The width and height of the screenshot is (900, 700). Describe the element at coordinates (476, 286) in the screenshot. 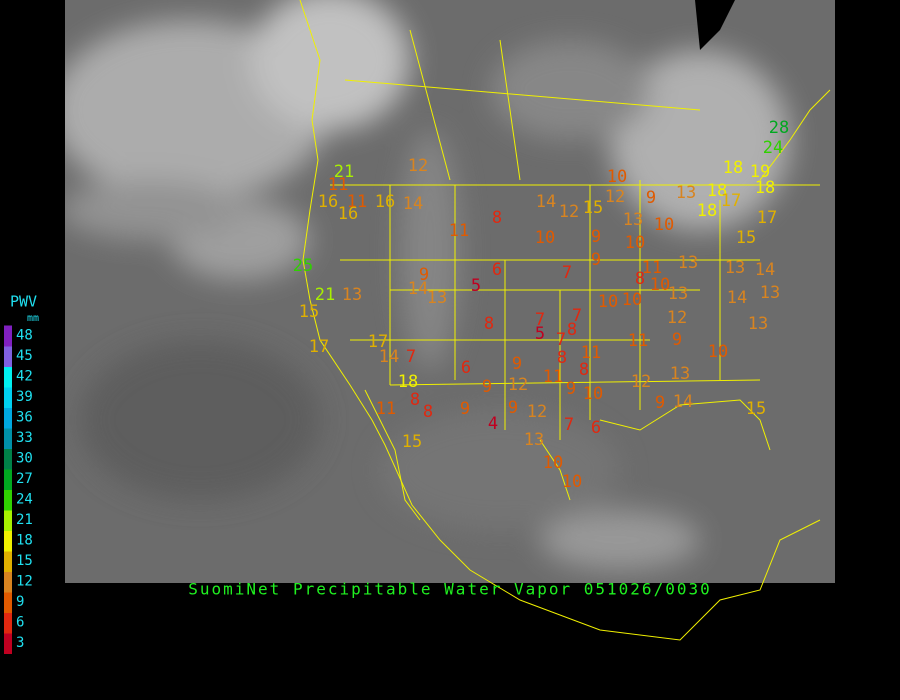

I see `station-value: 5` at that location.